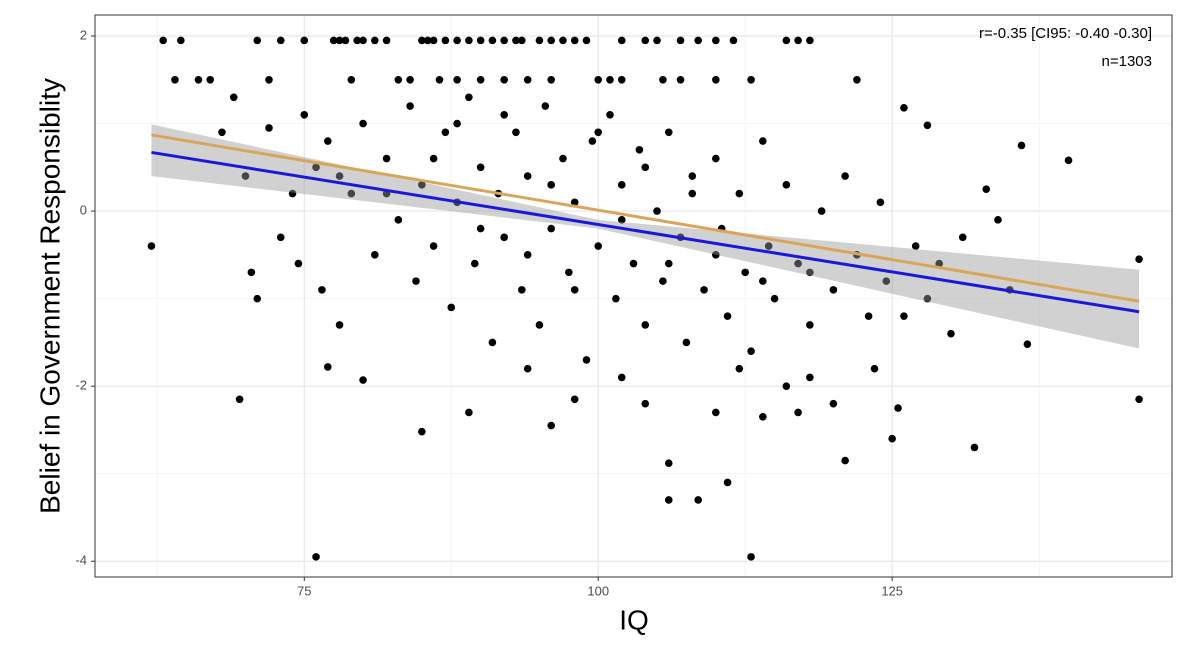 This screenshot has width=1204, height=649. I want to click on x-tick-label: 125, so click(892, 590).